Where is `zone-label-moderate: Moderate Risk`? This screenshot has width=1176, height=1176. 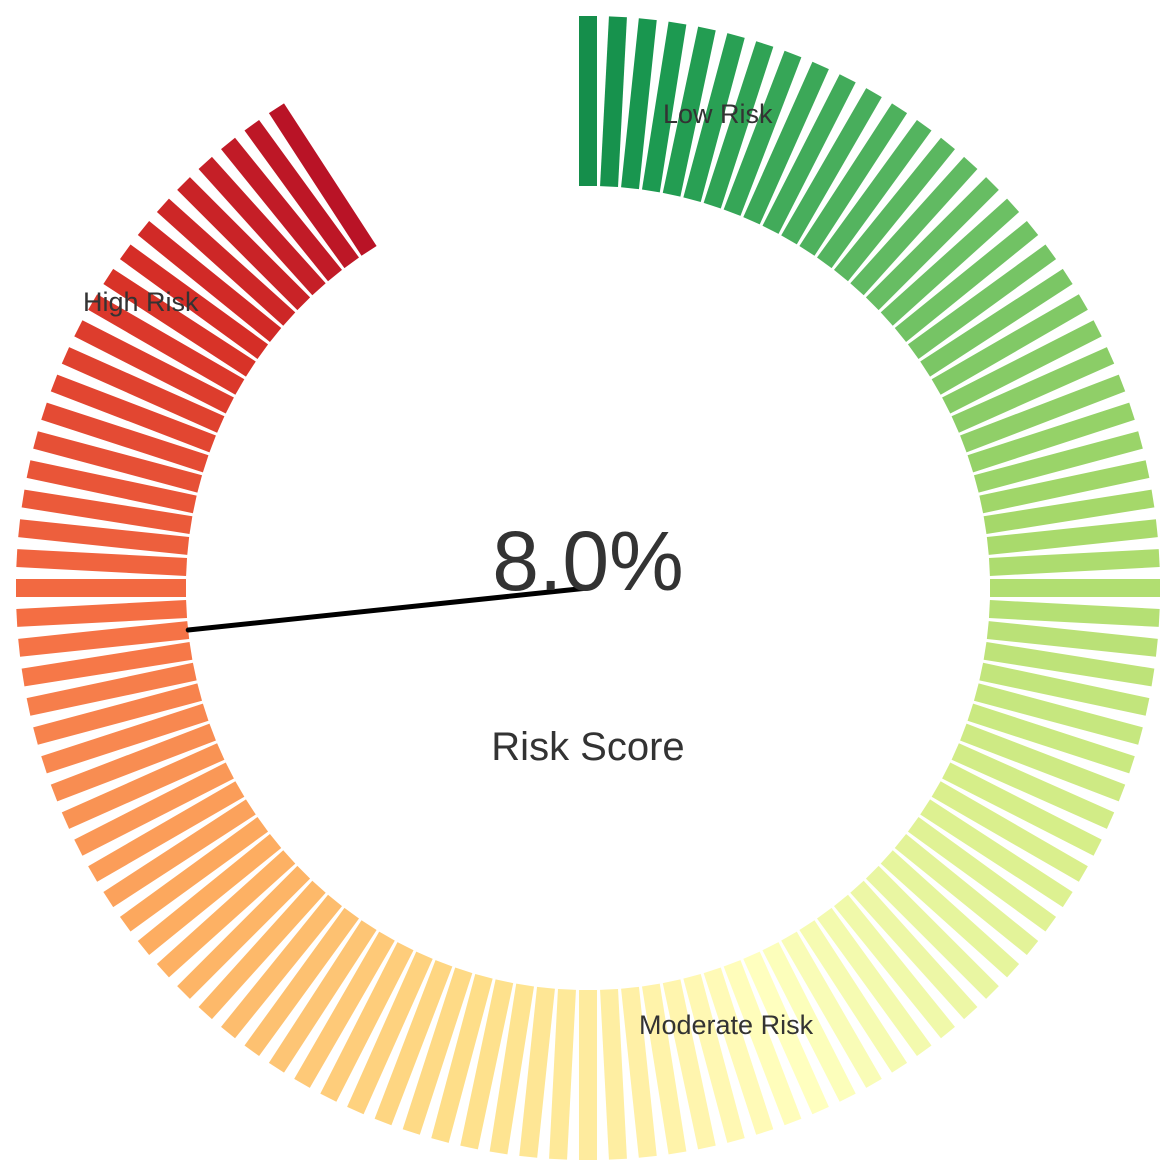
zone-label-moderate: Moderate Risk is located at coordinates (726, 1025).